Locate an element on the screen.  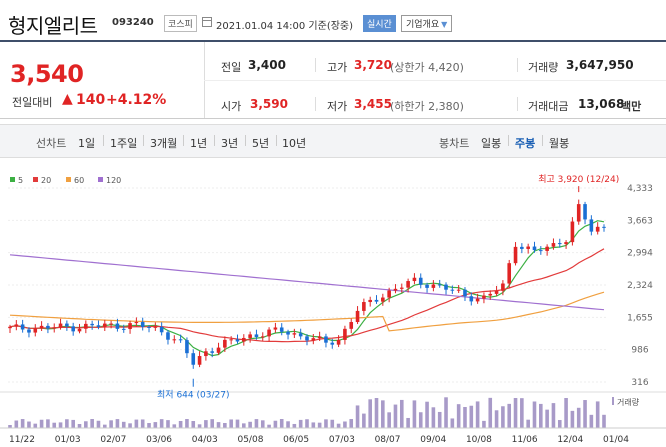
x-tick-label: 10/08 is located at coordinates (479, 440).